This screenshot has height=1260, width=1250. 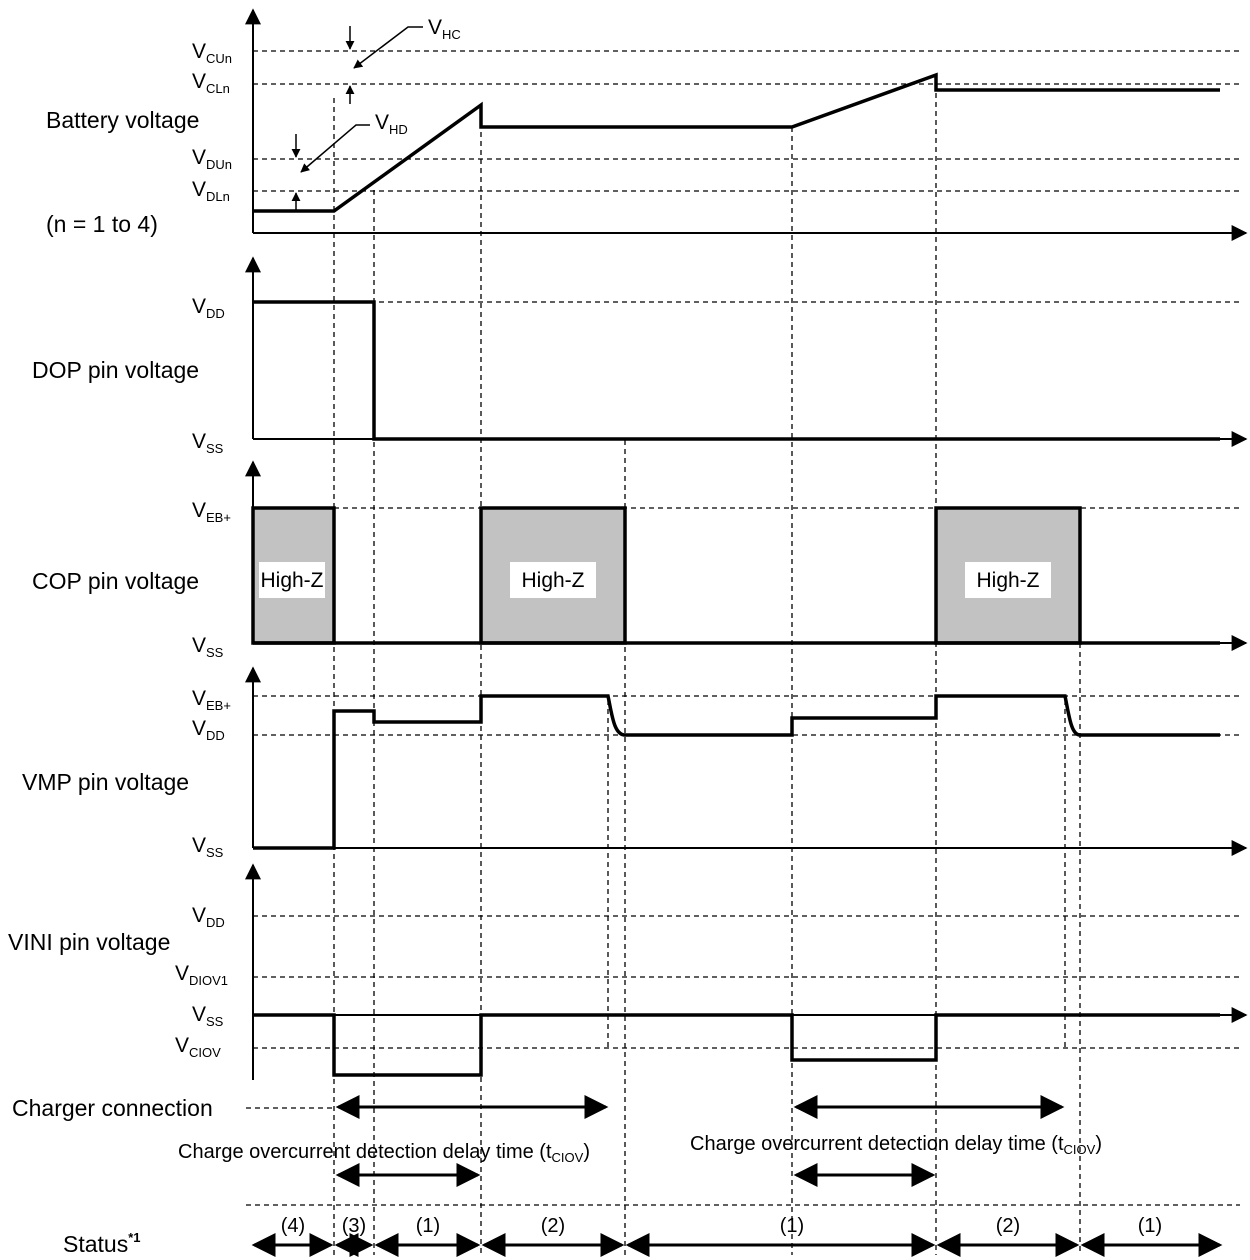 What do you see at coordinates (208, 308) in the screenshot?
I see `dop-level-vdd: VDD` at bounding box center [208, 308].